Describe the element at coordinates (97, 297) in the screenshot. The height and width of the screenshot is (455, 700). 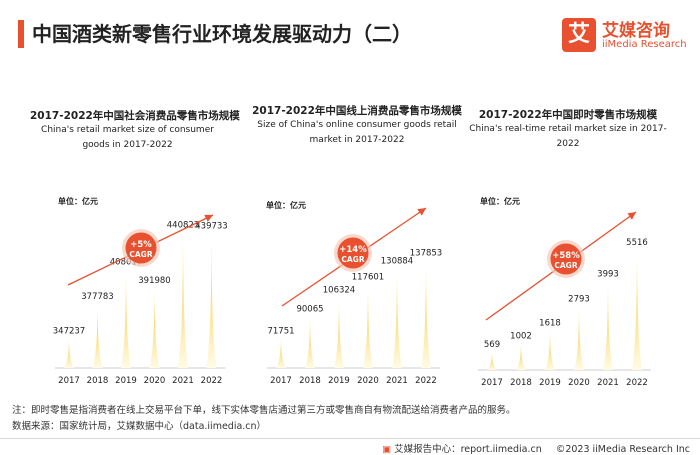
I see `value-label-2018: 377783` at that location.